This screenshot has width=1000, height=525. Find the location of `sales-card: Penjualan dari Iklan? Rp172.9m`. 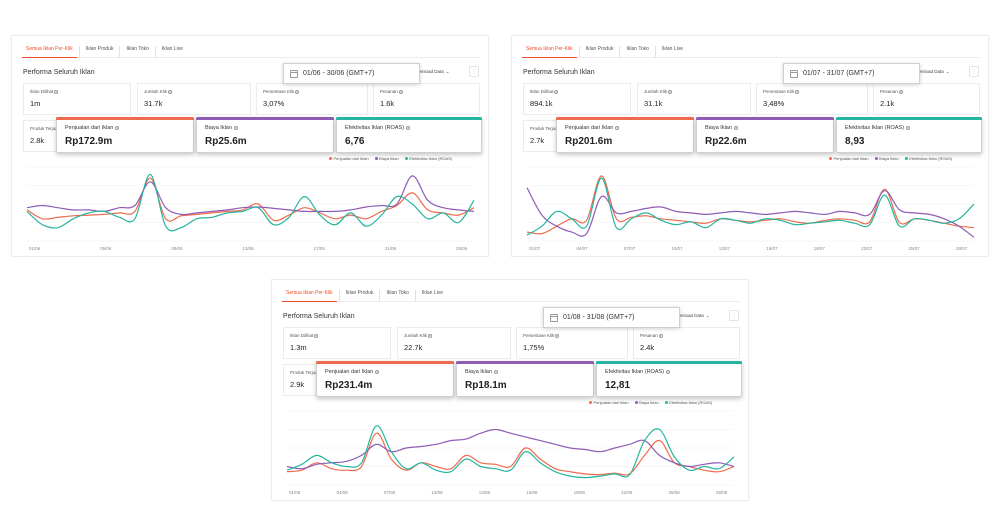

sales-card: Penjualan dari Iklan? Rp172.9m is located at coordinates (125, 135).